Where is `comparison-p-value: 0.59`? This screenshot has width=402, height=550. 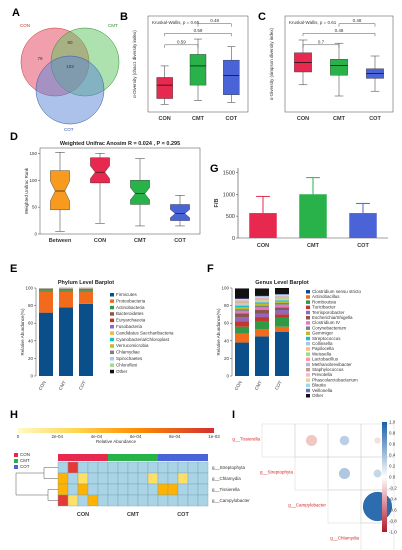 comparison-p-value: 0.59 is located at coordinates (198, 30).